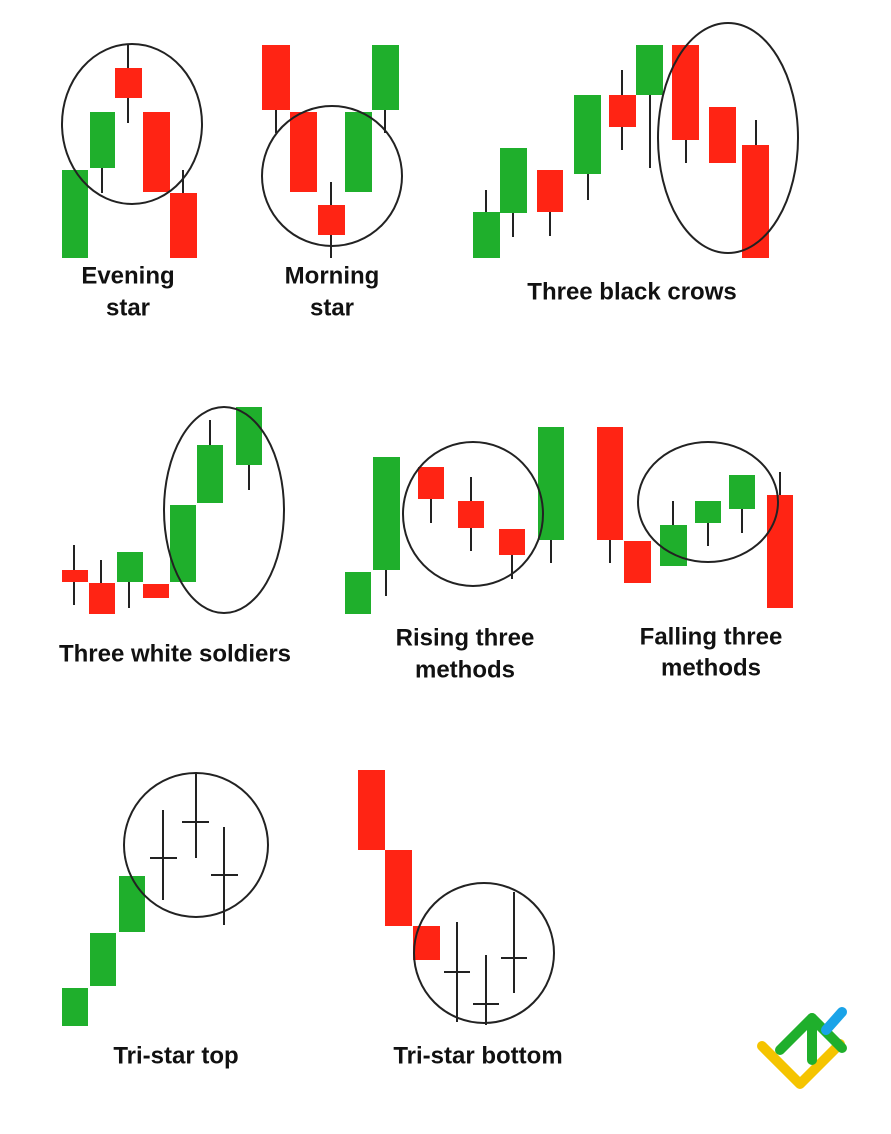 This screenshot has height=1134, width=891. I want to click on pattern-label: Evening, so click(127, 275).